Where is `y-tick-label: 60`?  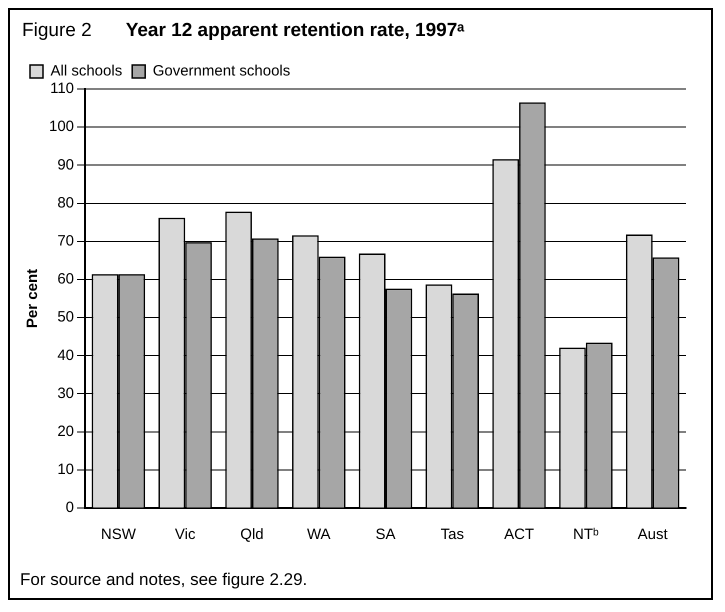 y-tick-label: 60 is located at coordinates (65, 279).